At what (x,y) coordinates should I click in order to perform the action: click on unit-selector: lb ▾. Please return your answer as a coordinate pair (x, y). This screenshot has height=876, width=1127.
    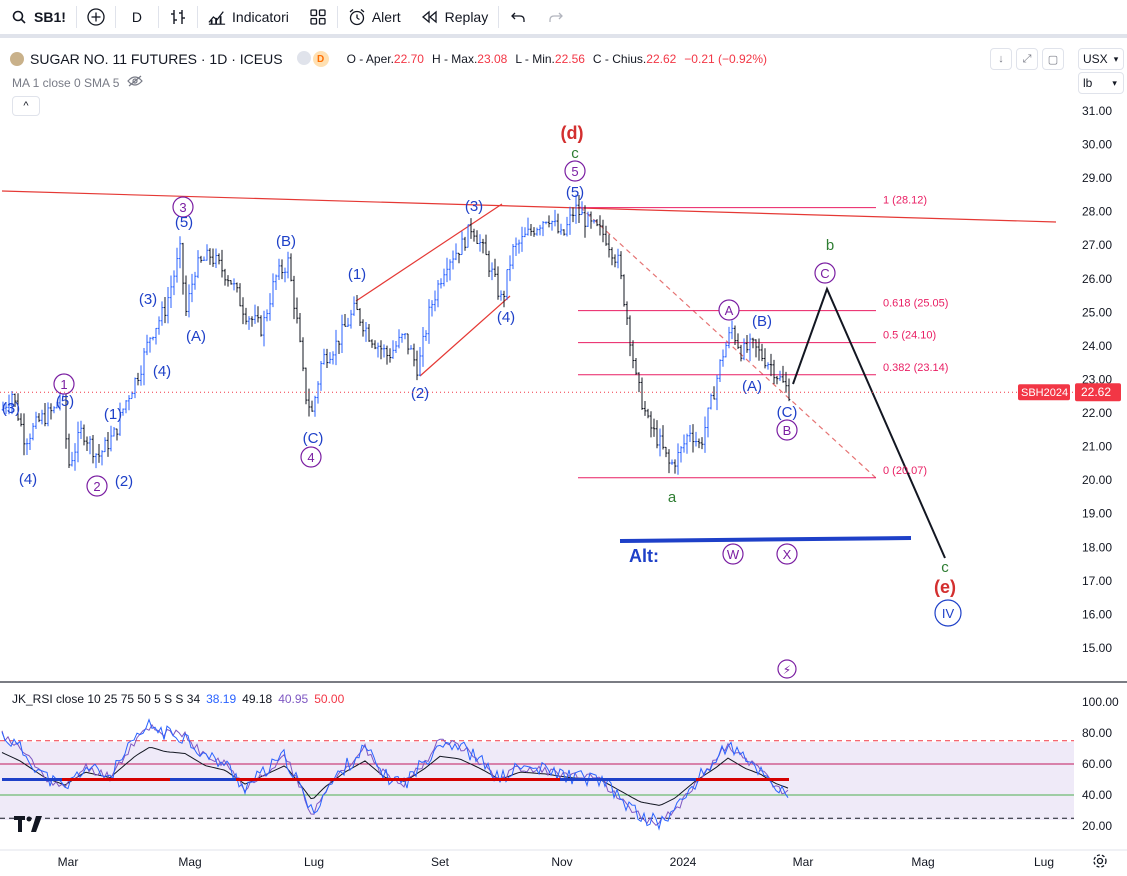
    Looking at the image, I should click on (1101, 83).